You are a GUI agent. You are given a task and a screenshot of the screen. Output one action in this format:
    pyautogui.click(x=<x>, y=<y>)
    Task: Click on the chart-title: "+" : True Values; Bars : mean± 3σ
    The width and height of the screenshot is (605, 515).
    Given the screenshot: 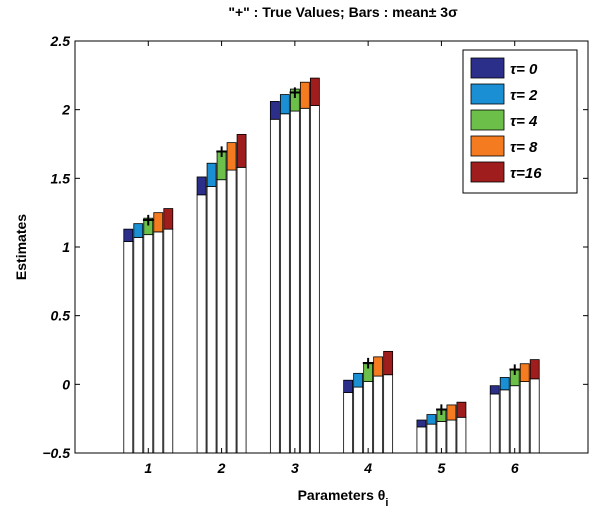 What is the action you would take?
    pyautogui.click(x=343, y=12)
    